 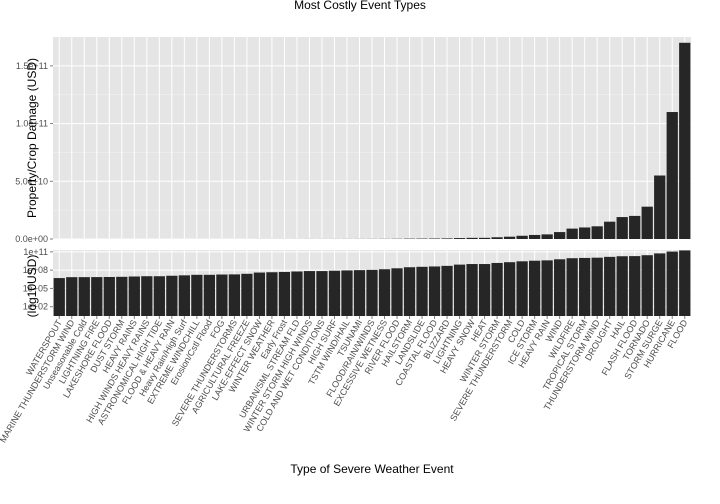 I want to click on top-panel-y-ticks: 0.0e+00 5.0e+10 1.0e+11 1.5e+11, so click(x=34, y=152).